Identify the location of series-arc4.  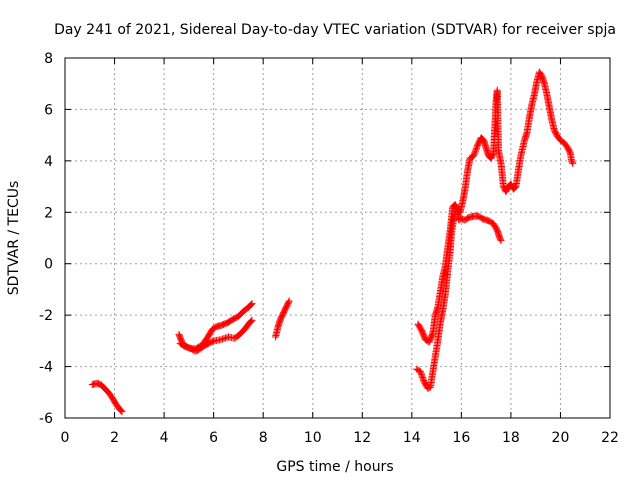
(282, 319).